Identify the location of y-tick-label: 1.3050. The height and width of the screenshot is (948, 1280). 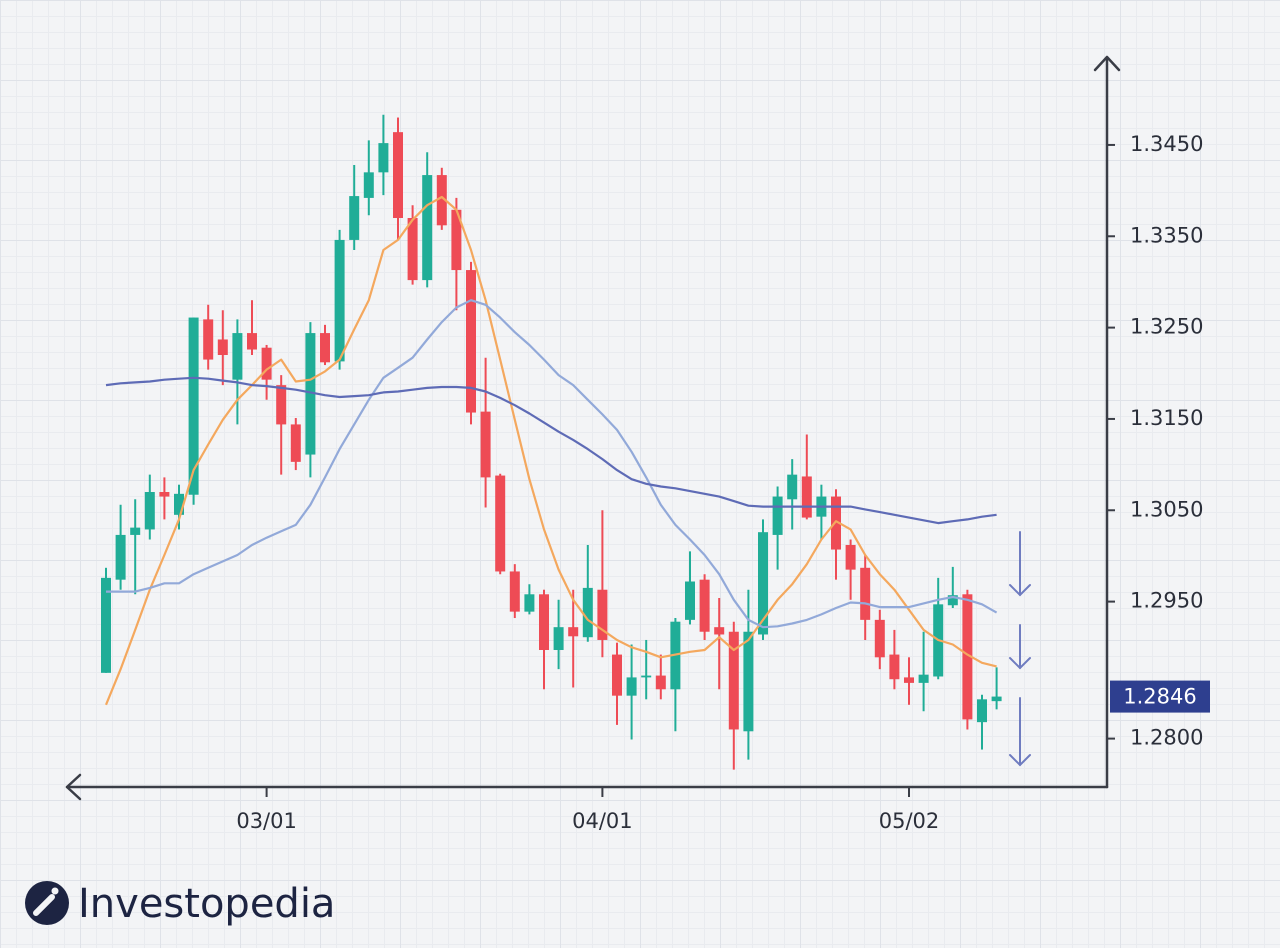
(1166, 509).